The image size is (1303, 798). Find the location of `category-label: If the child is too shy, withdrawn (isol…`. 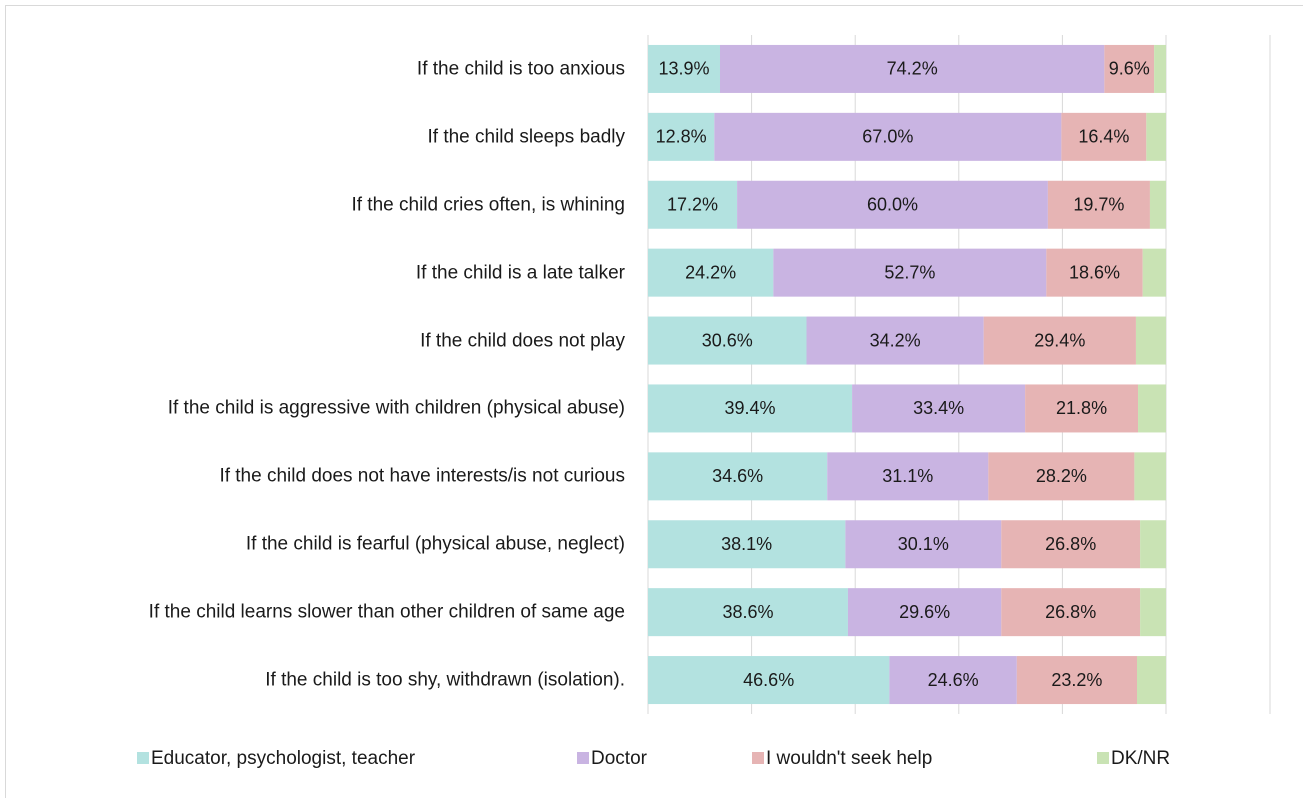

category-label: If the child is too shy, withdrawn (isol… is located at coordinates (445, 680).